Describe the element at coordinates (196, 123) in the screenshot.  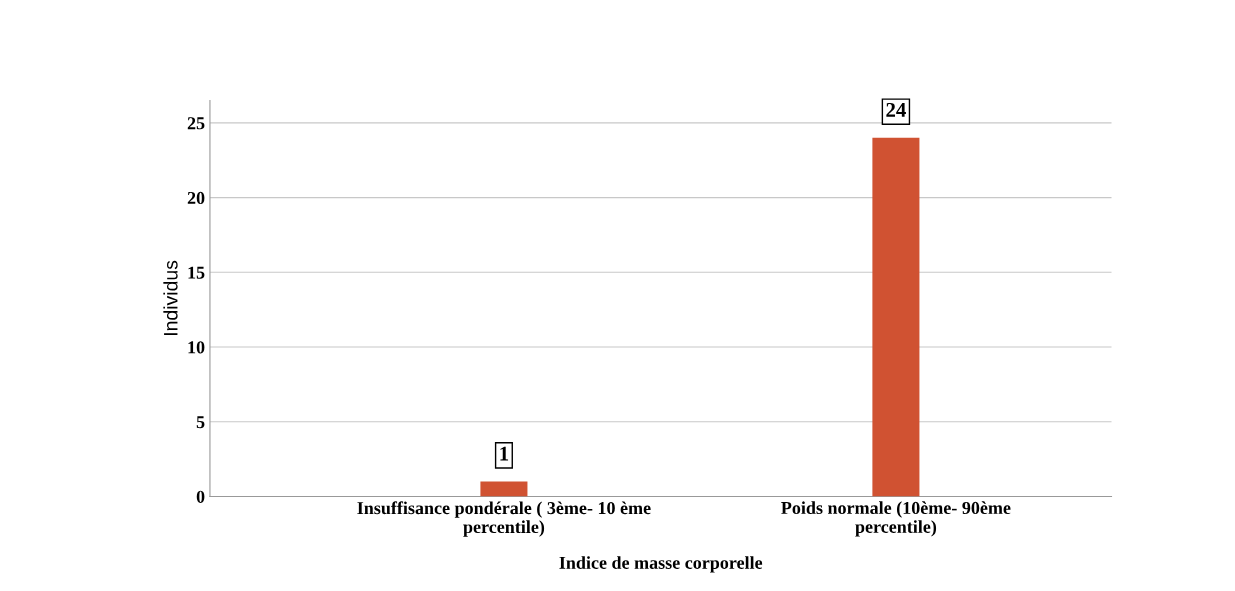
I see `y-tick-label: 25` at that location.